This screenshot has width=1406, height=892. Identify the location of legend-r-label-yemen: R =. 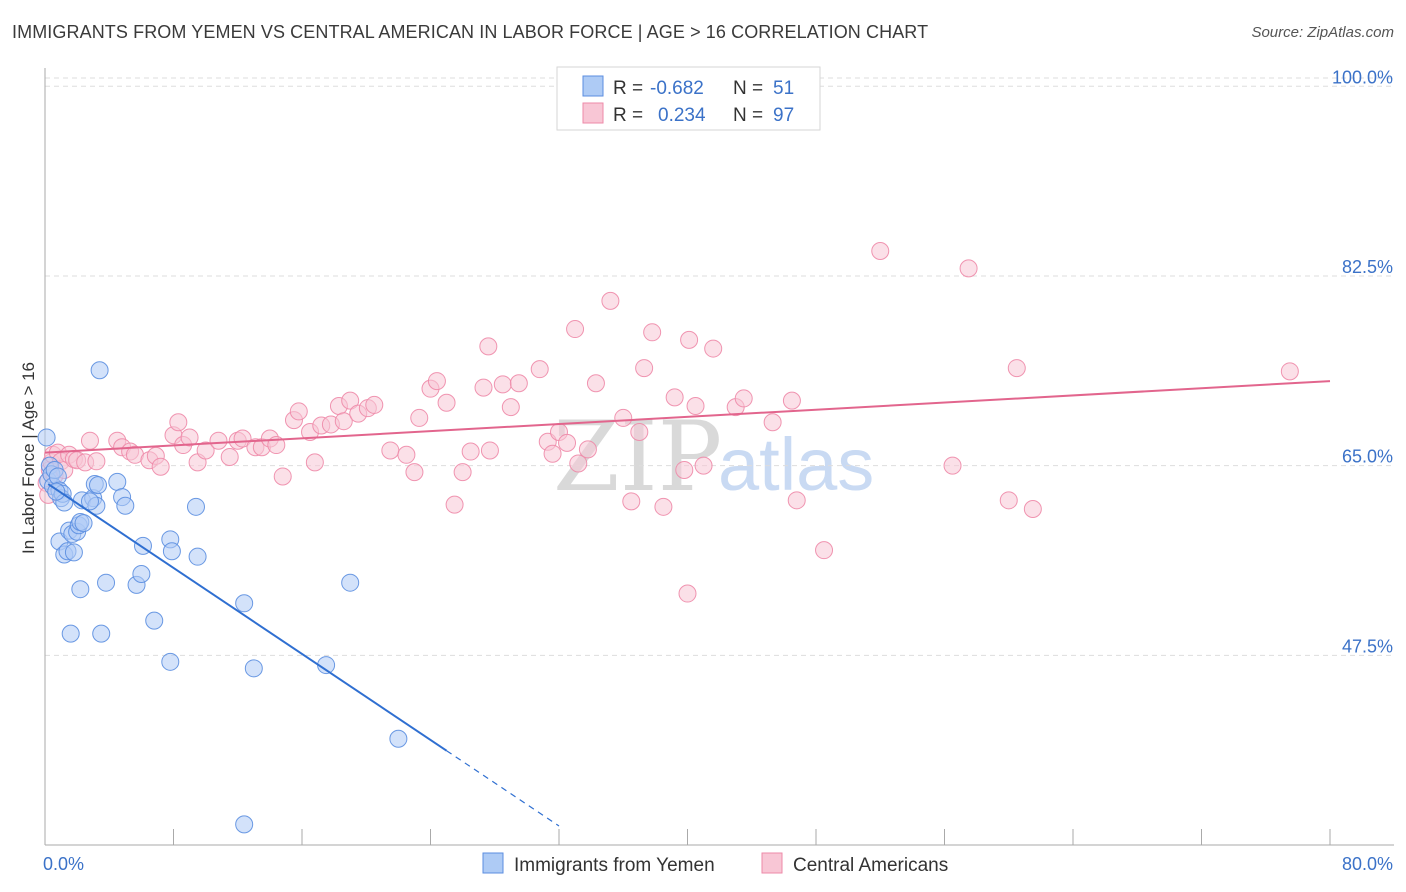
(628, 88).